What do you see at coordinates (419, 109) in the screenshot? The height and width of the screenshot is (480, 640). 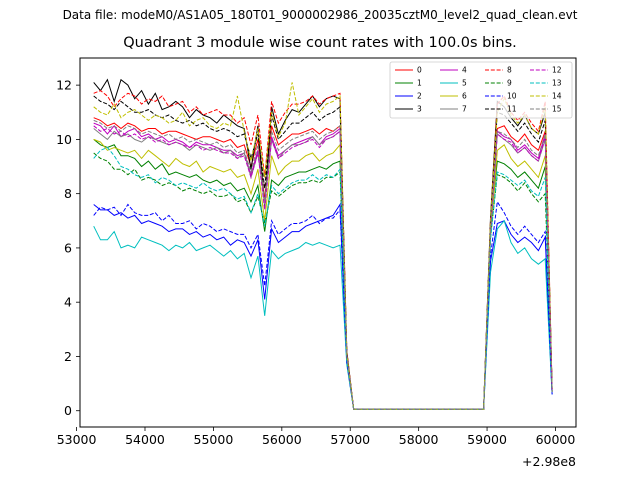 I see `legend-label-3: 3` at bounding box center [419, 109].